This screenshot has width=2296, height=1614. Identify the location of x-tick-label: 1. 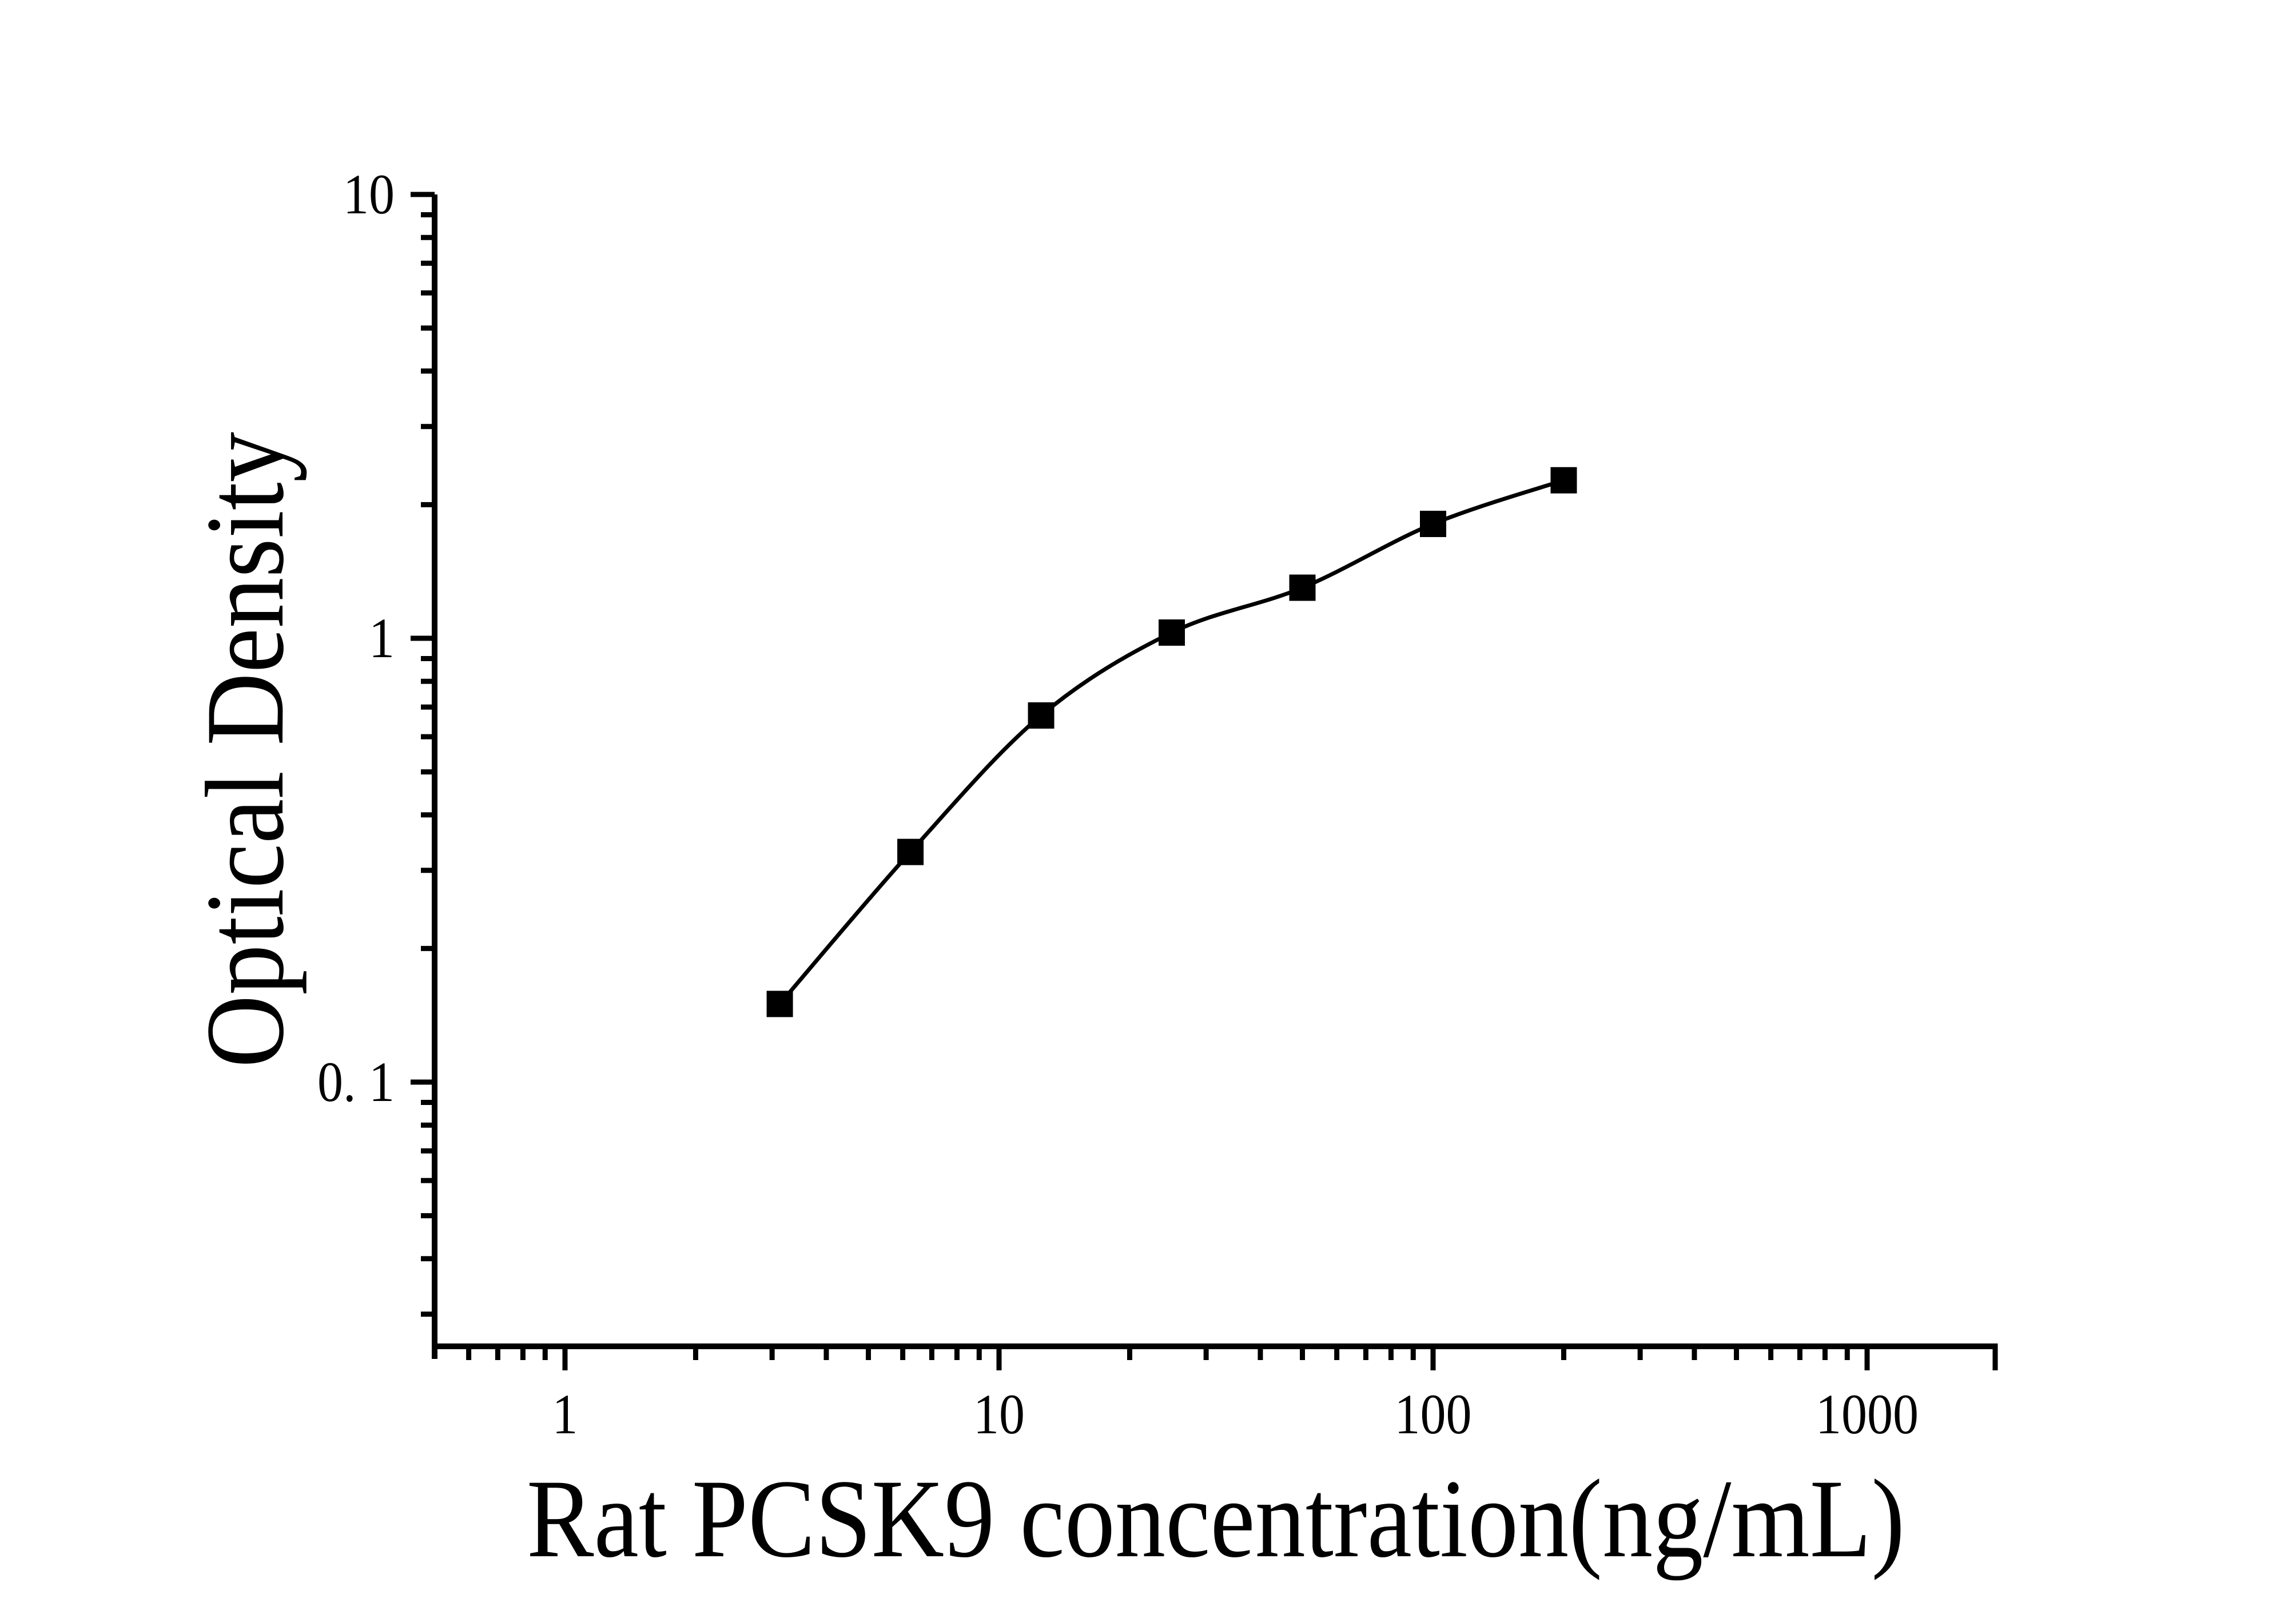
(565, 1414).